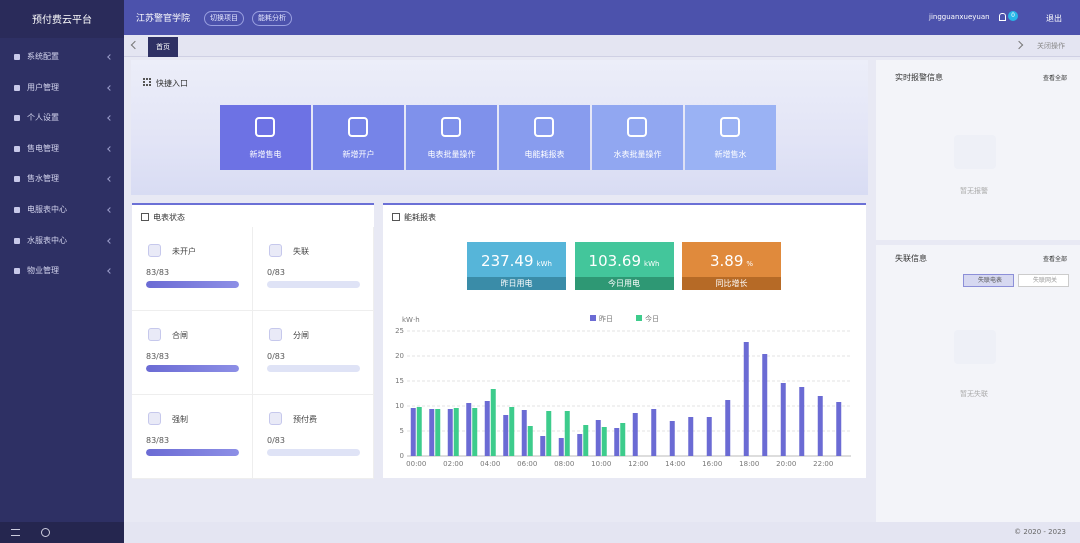 Image resolution: width=1080 pixels, height=543 pixels. Describe the element at coordinates (62, 210) in the screenshot. I see `menu-item: 电服表中心` at that location.